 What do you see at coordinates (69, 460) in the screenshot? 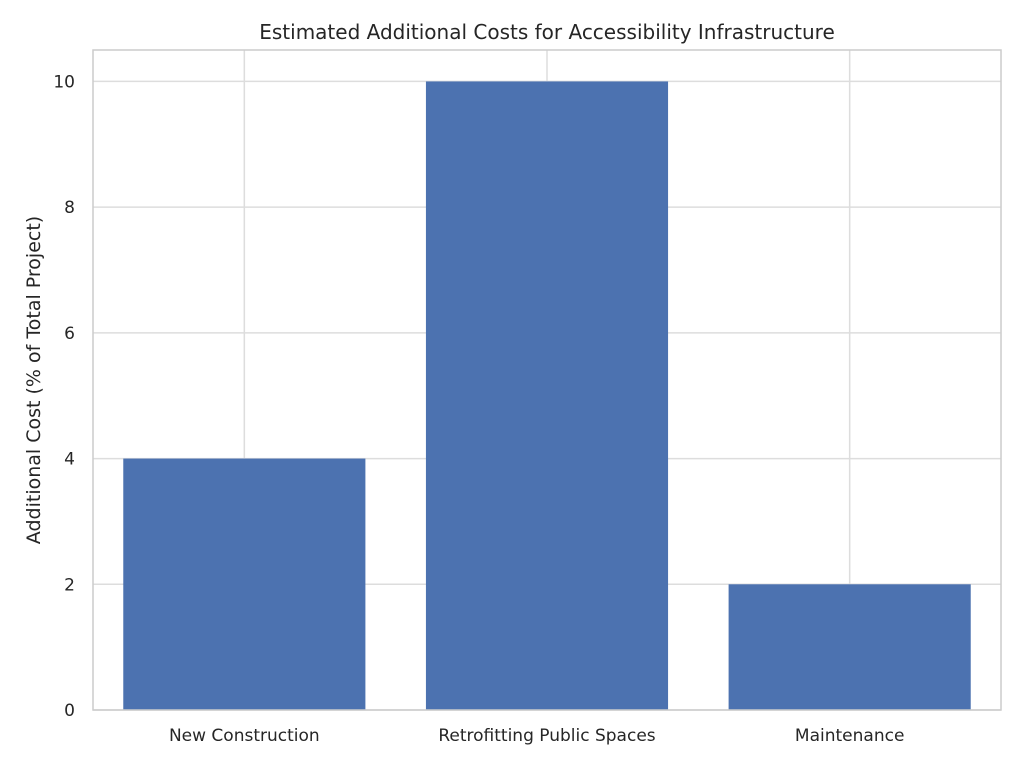
I see `y-tick-label: 4` at bounding box center [69, 460].